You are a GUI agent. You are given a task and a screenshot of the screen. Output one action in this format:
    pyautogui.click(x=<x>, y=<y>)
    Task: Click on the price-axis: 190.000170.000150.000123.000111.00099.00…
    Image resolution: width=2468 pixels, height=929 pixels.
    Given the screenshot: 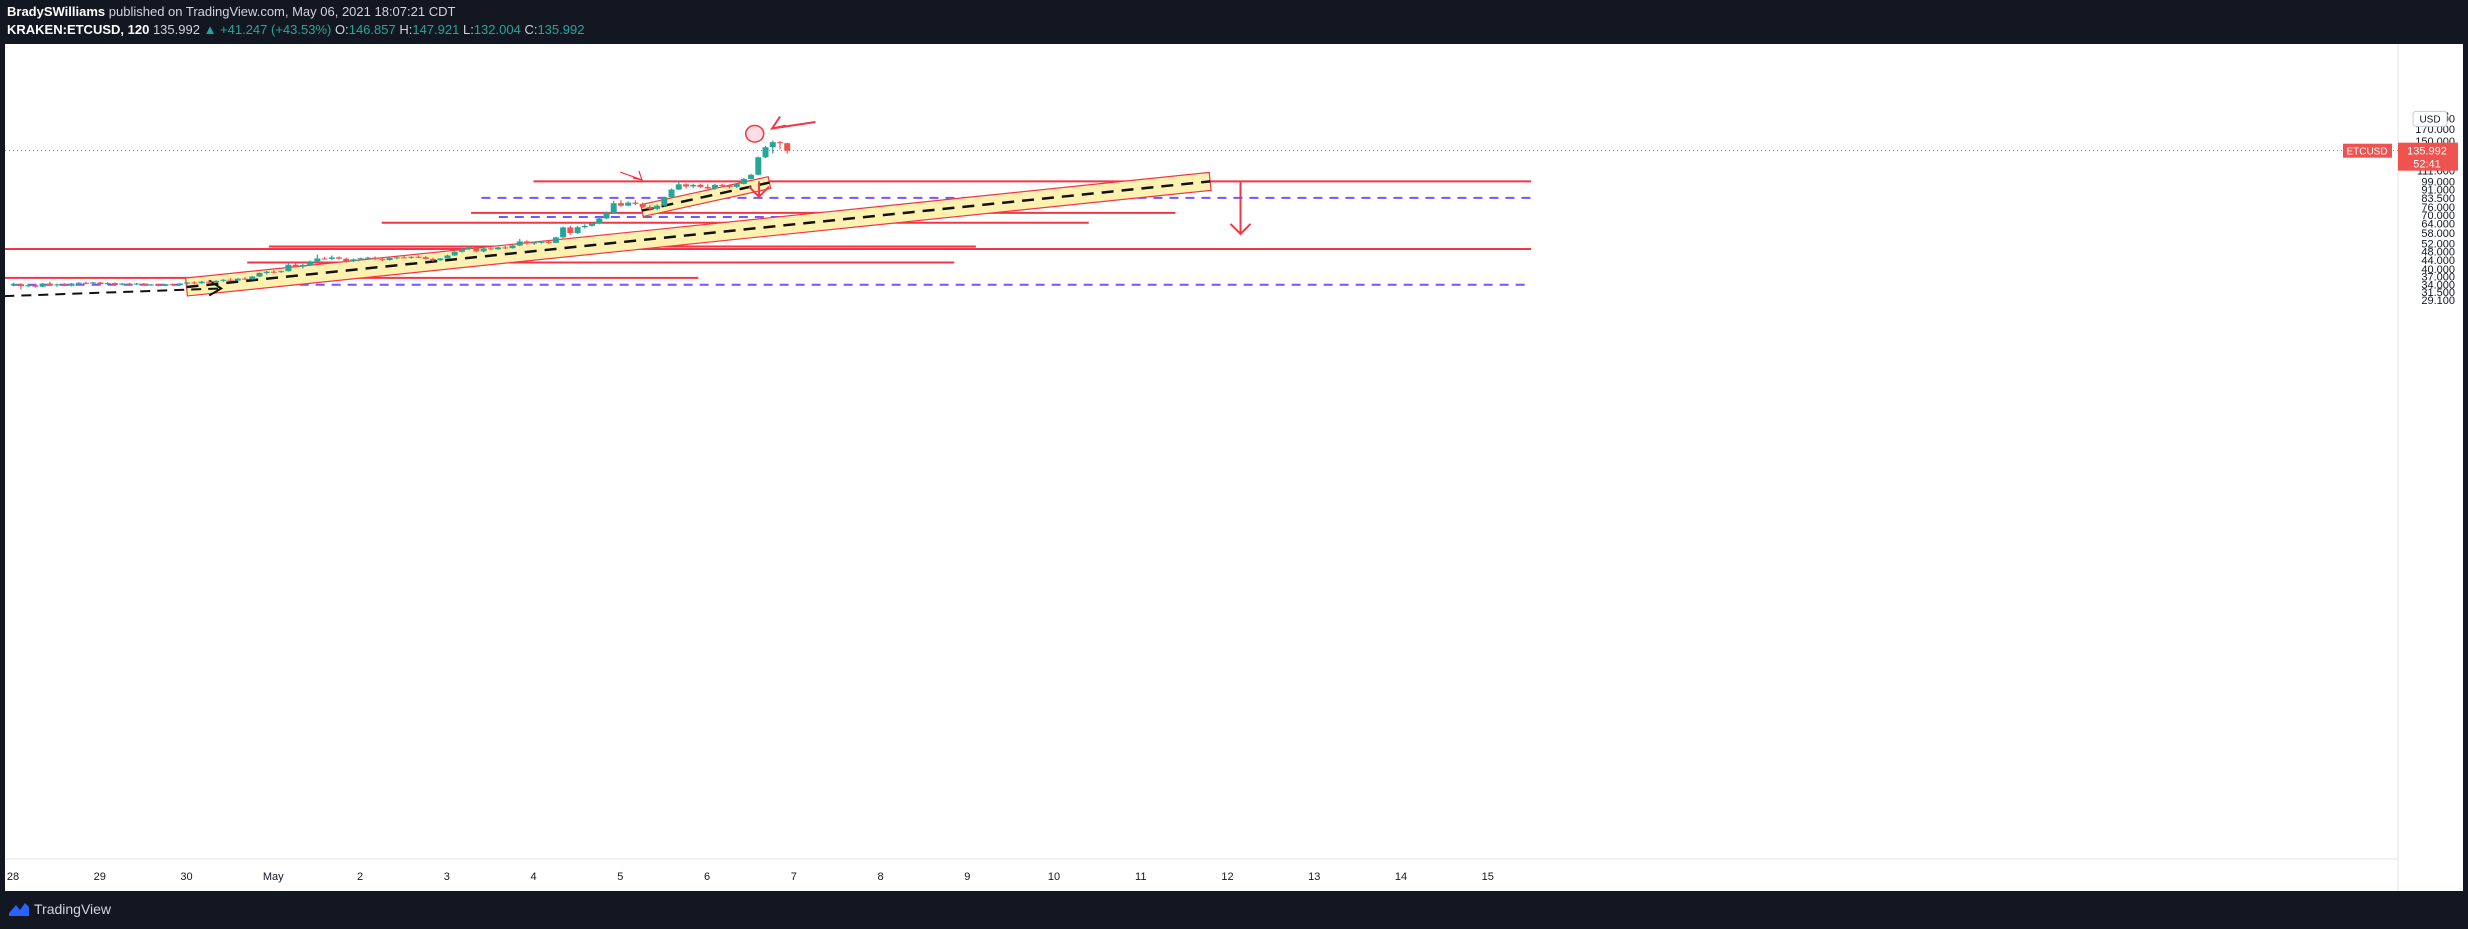 What is the action you would take?
    pyautogui.click(x=2400, y=208)
    